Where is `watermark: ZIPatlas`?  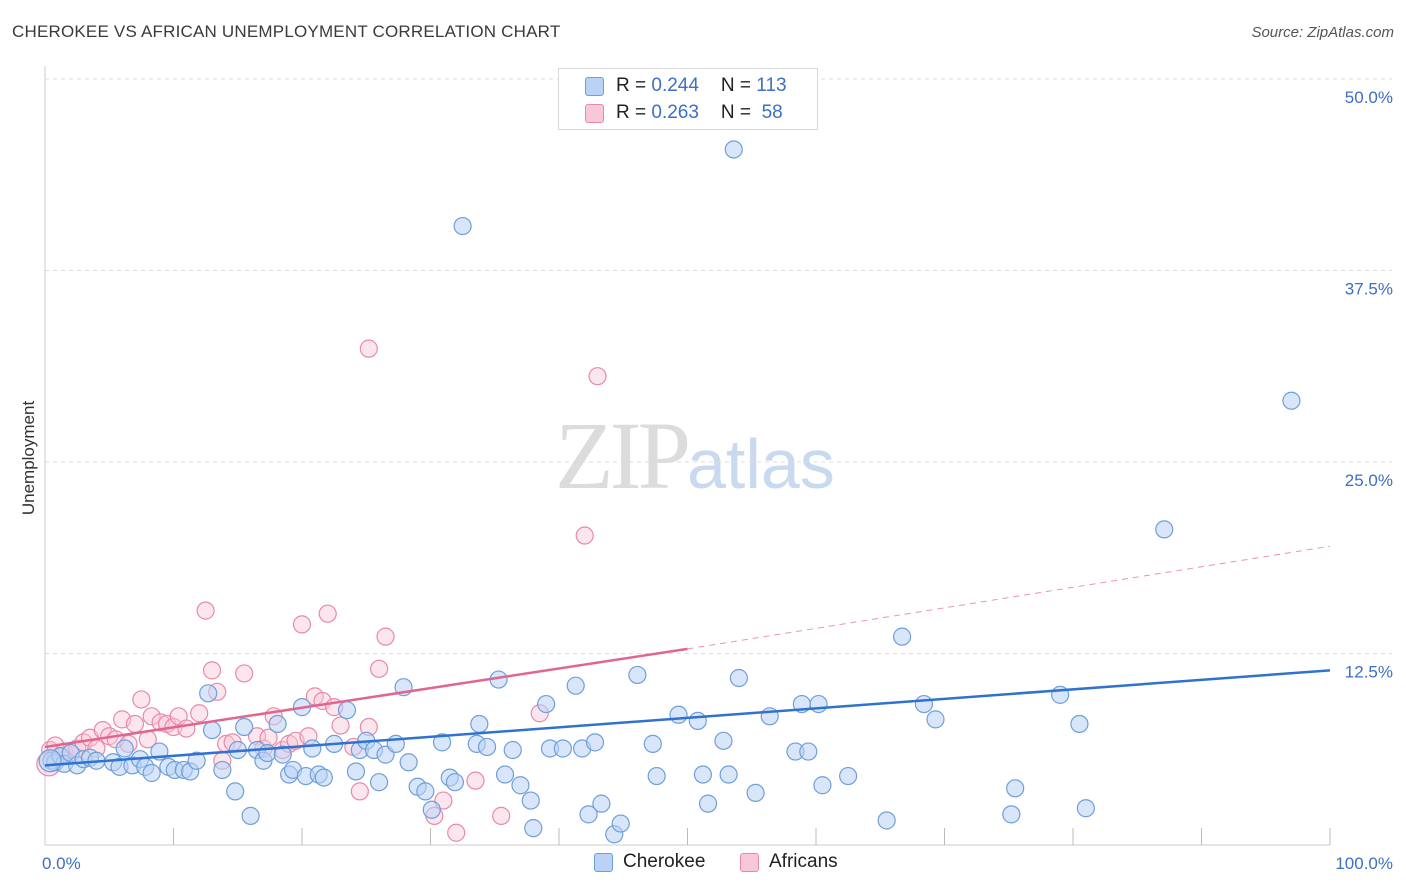
watermark: ZIPatlas is located at coordinates (695, 455).